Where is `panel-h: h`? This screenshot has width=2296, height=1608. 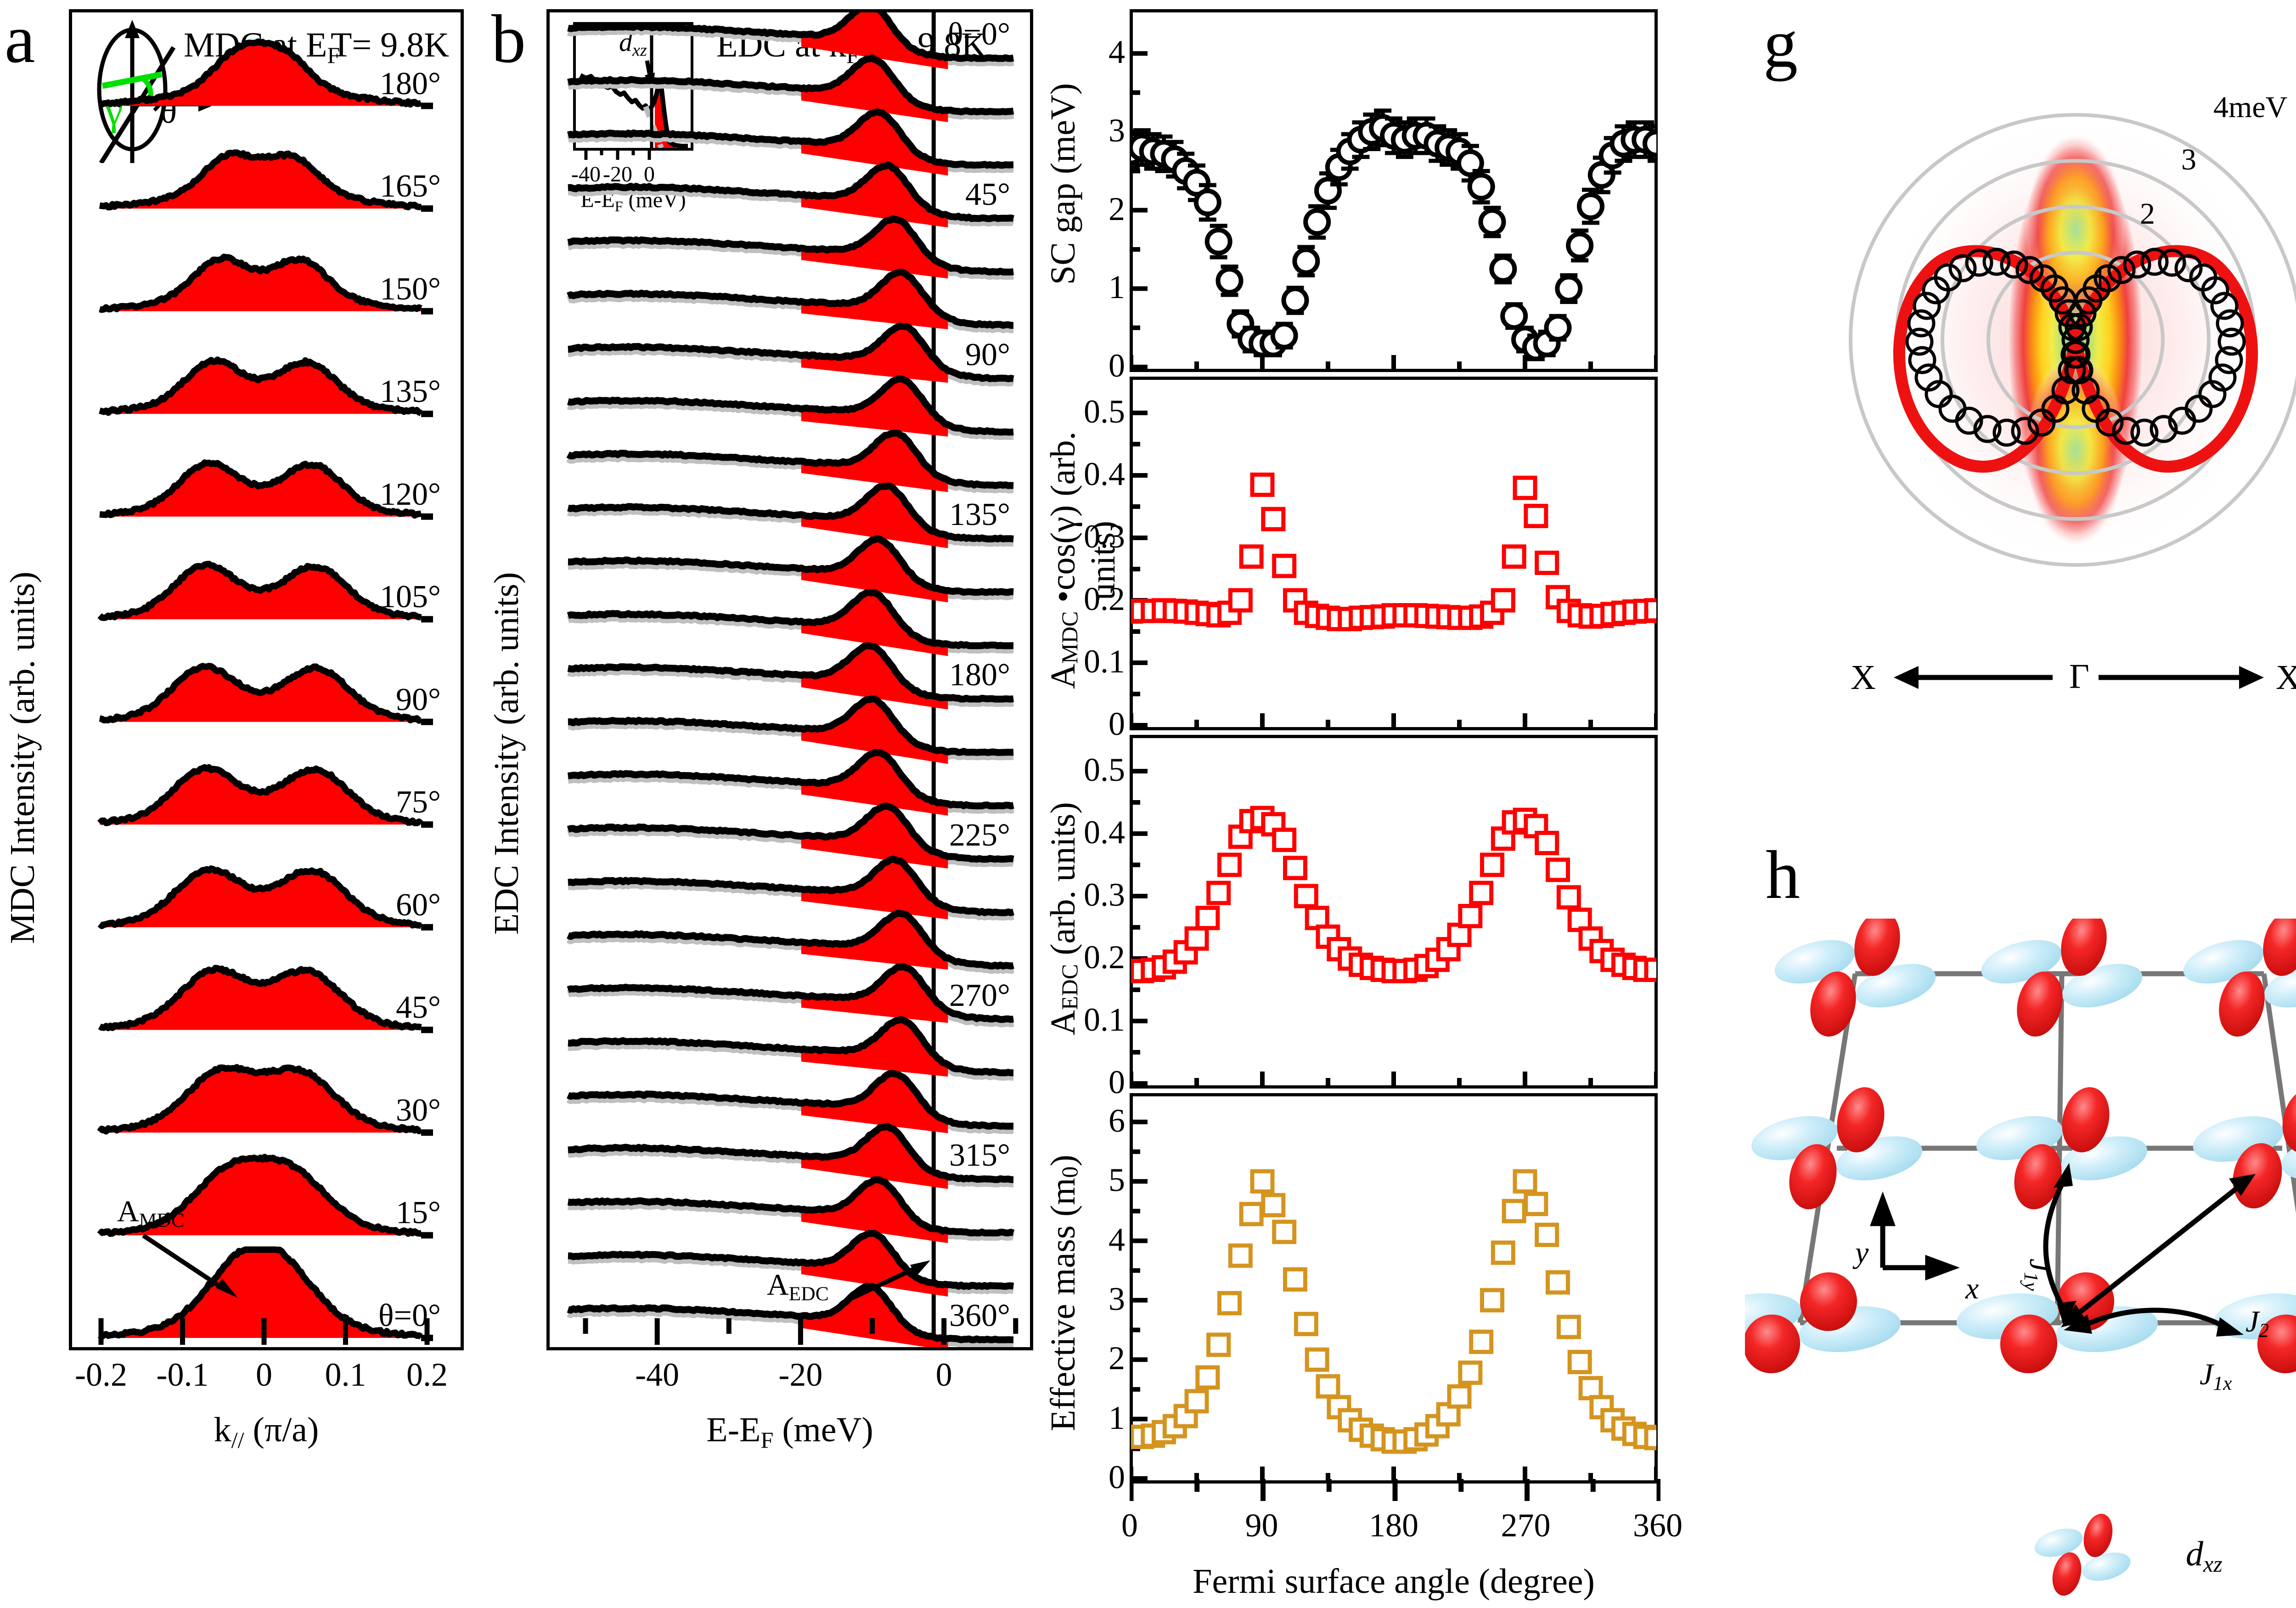 panel-h: h is located at coordinates (1997, 1194).